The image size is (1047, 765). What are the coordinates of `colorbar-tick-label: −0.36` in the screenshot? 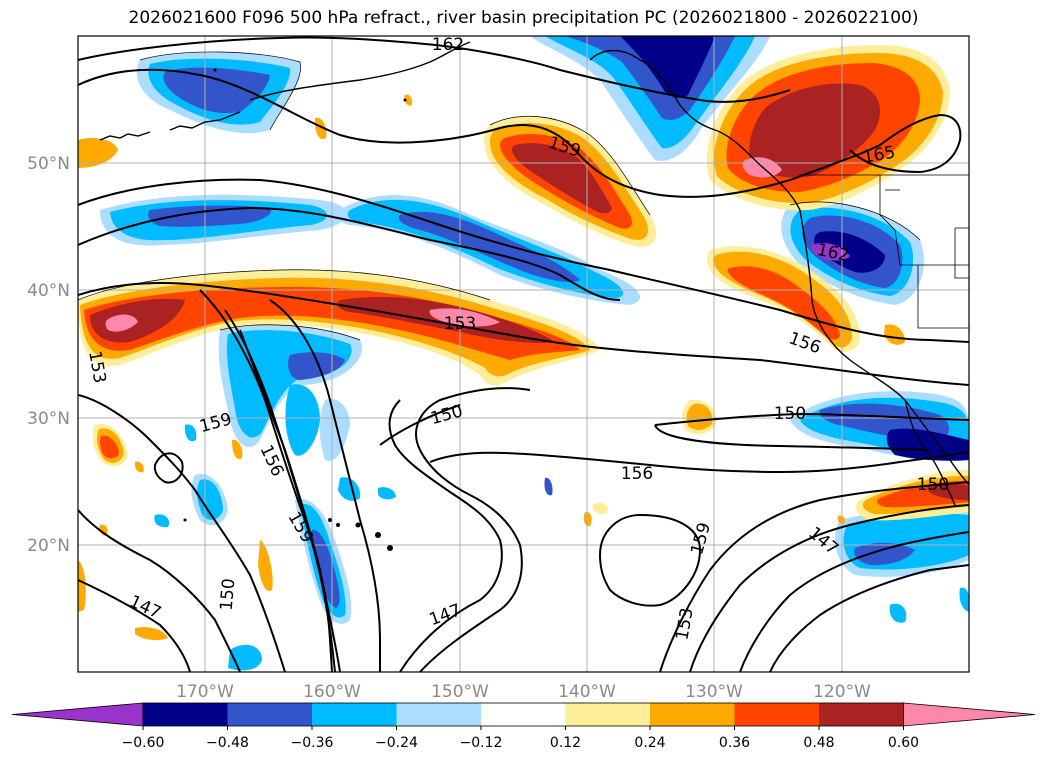 It's located at (312, 743).